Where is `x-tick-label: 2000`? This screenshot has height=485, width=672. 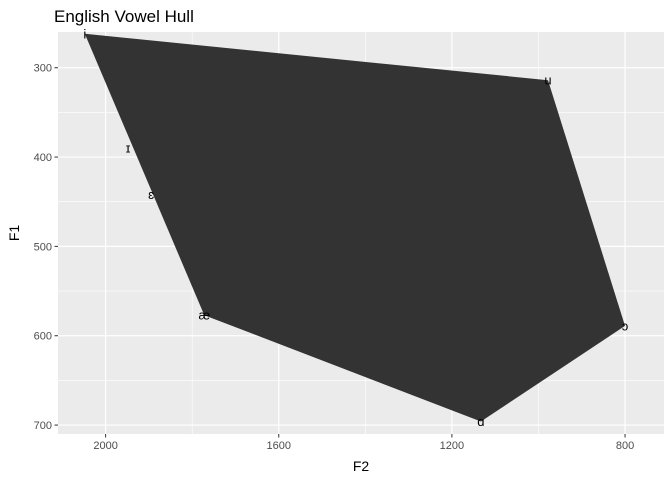
x-tick-label: 2000 is located at coordinates (105, 446).